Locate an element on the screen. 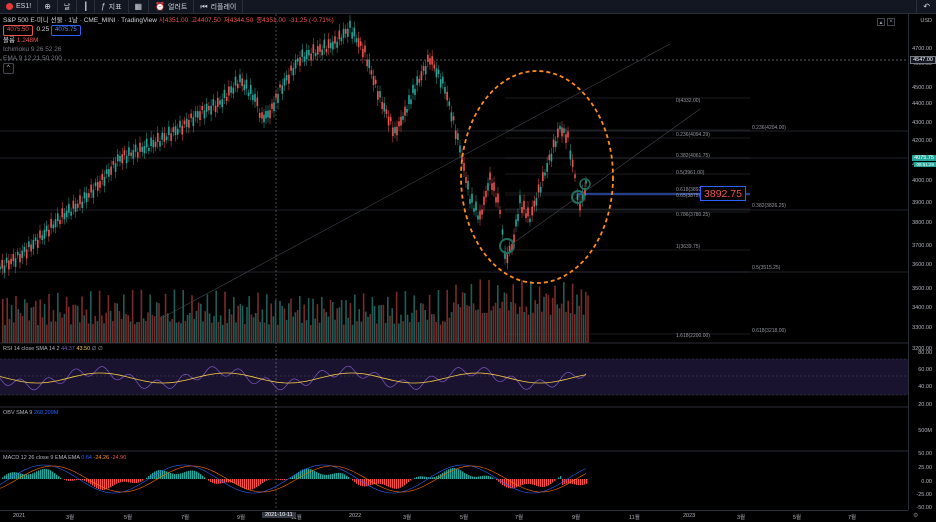  alert-button: ⏰ 얼러트 is located at coordinates (172, 7).